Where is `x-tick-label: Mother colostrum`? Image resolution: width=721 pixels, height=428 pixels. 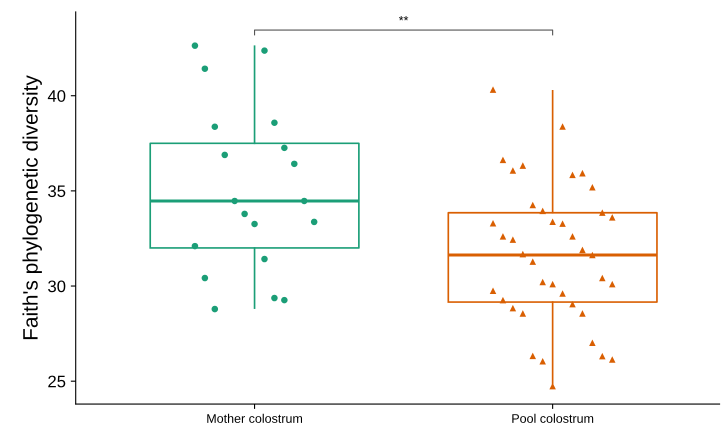
x-tick-label: Mother colostrum is located at coordinates (254, 418).